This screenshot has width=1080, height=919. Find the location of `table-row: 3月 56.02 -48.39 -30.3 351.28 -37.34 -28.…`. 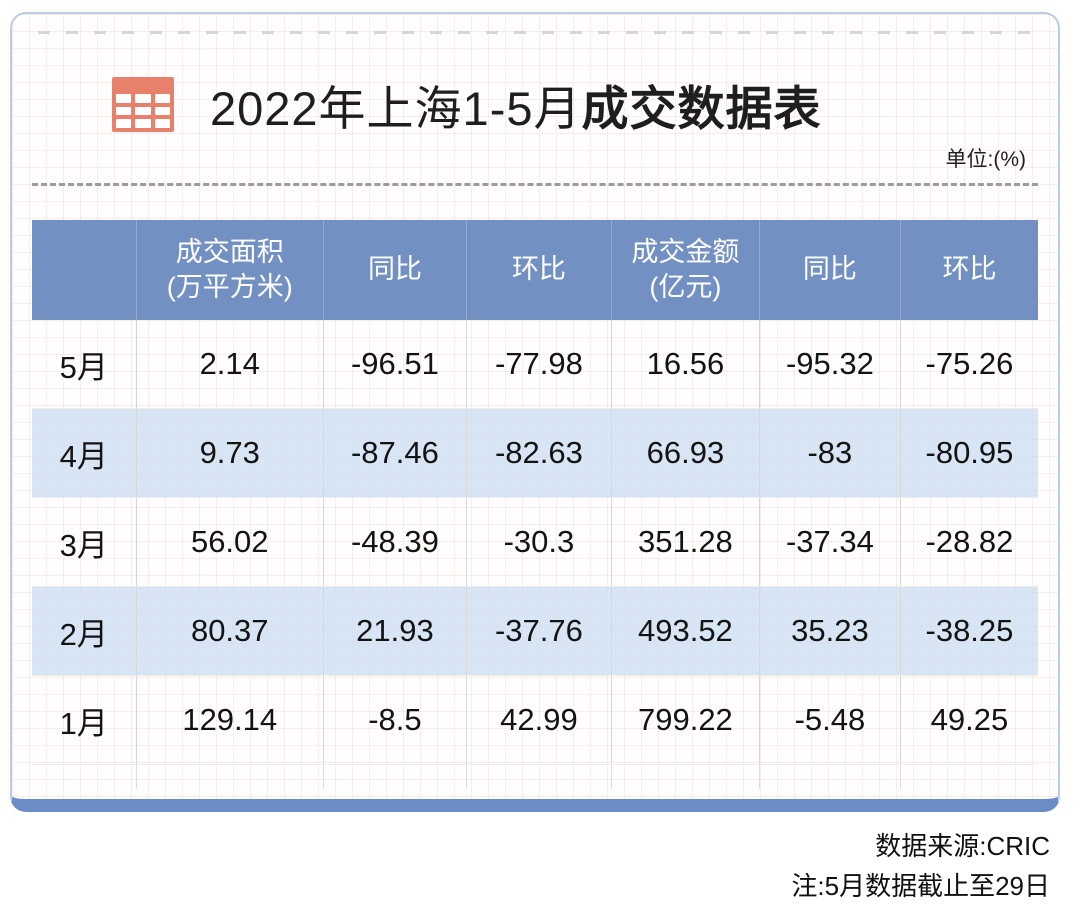

table-row: 3月 56.02 -48.39 -30.3 351.28 -37.34 -28.… is located at coordinates (535, 542).